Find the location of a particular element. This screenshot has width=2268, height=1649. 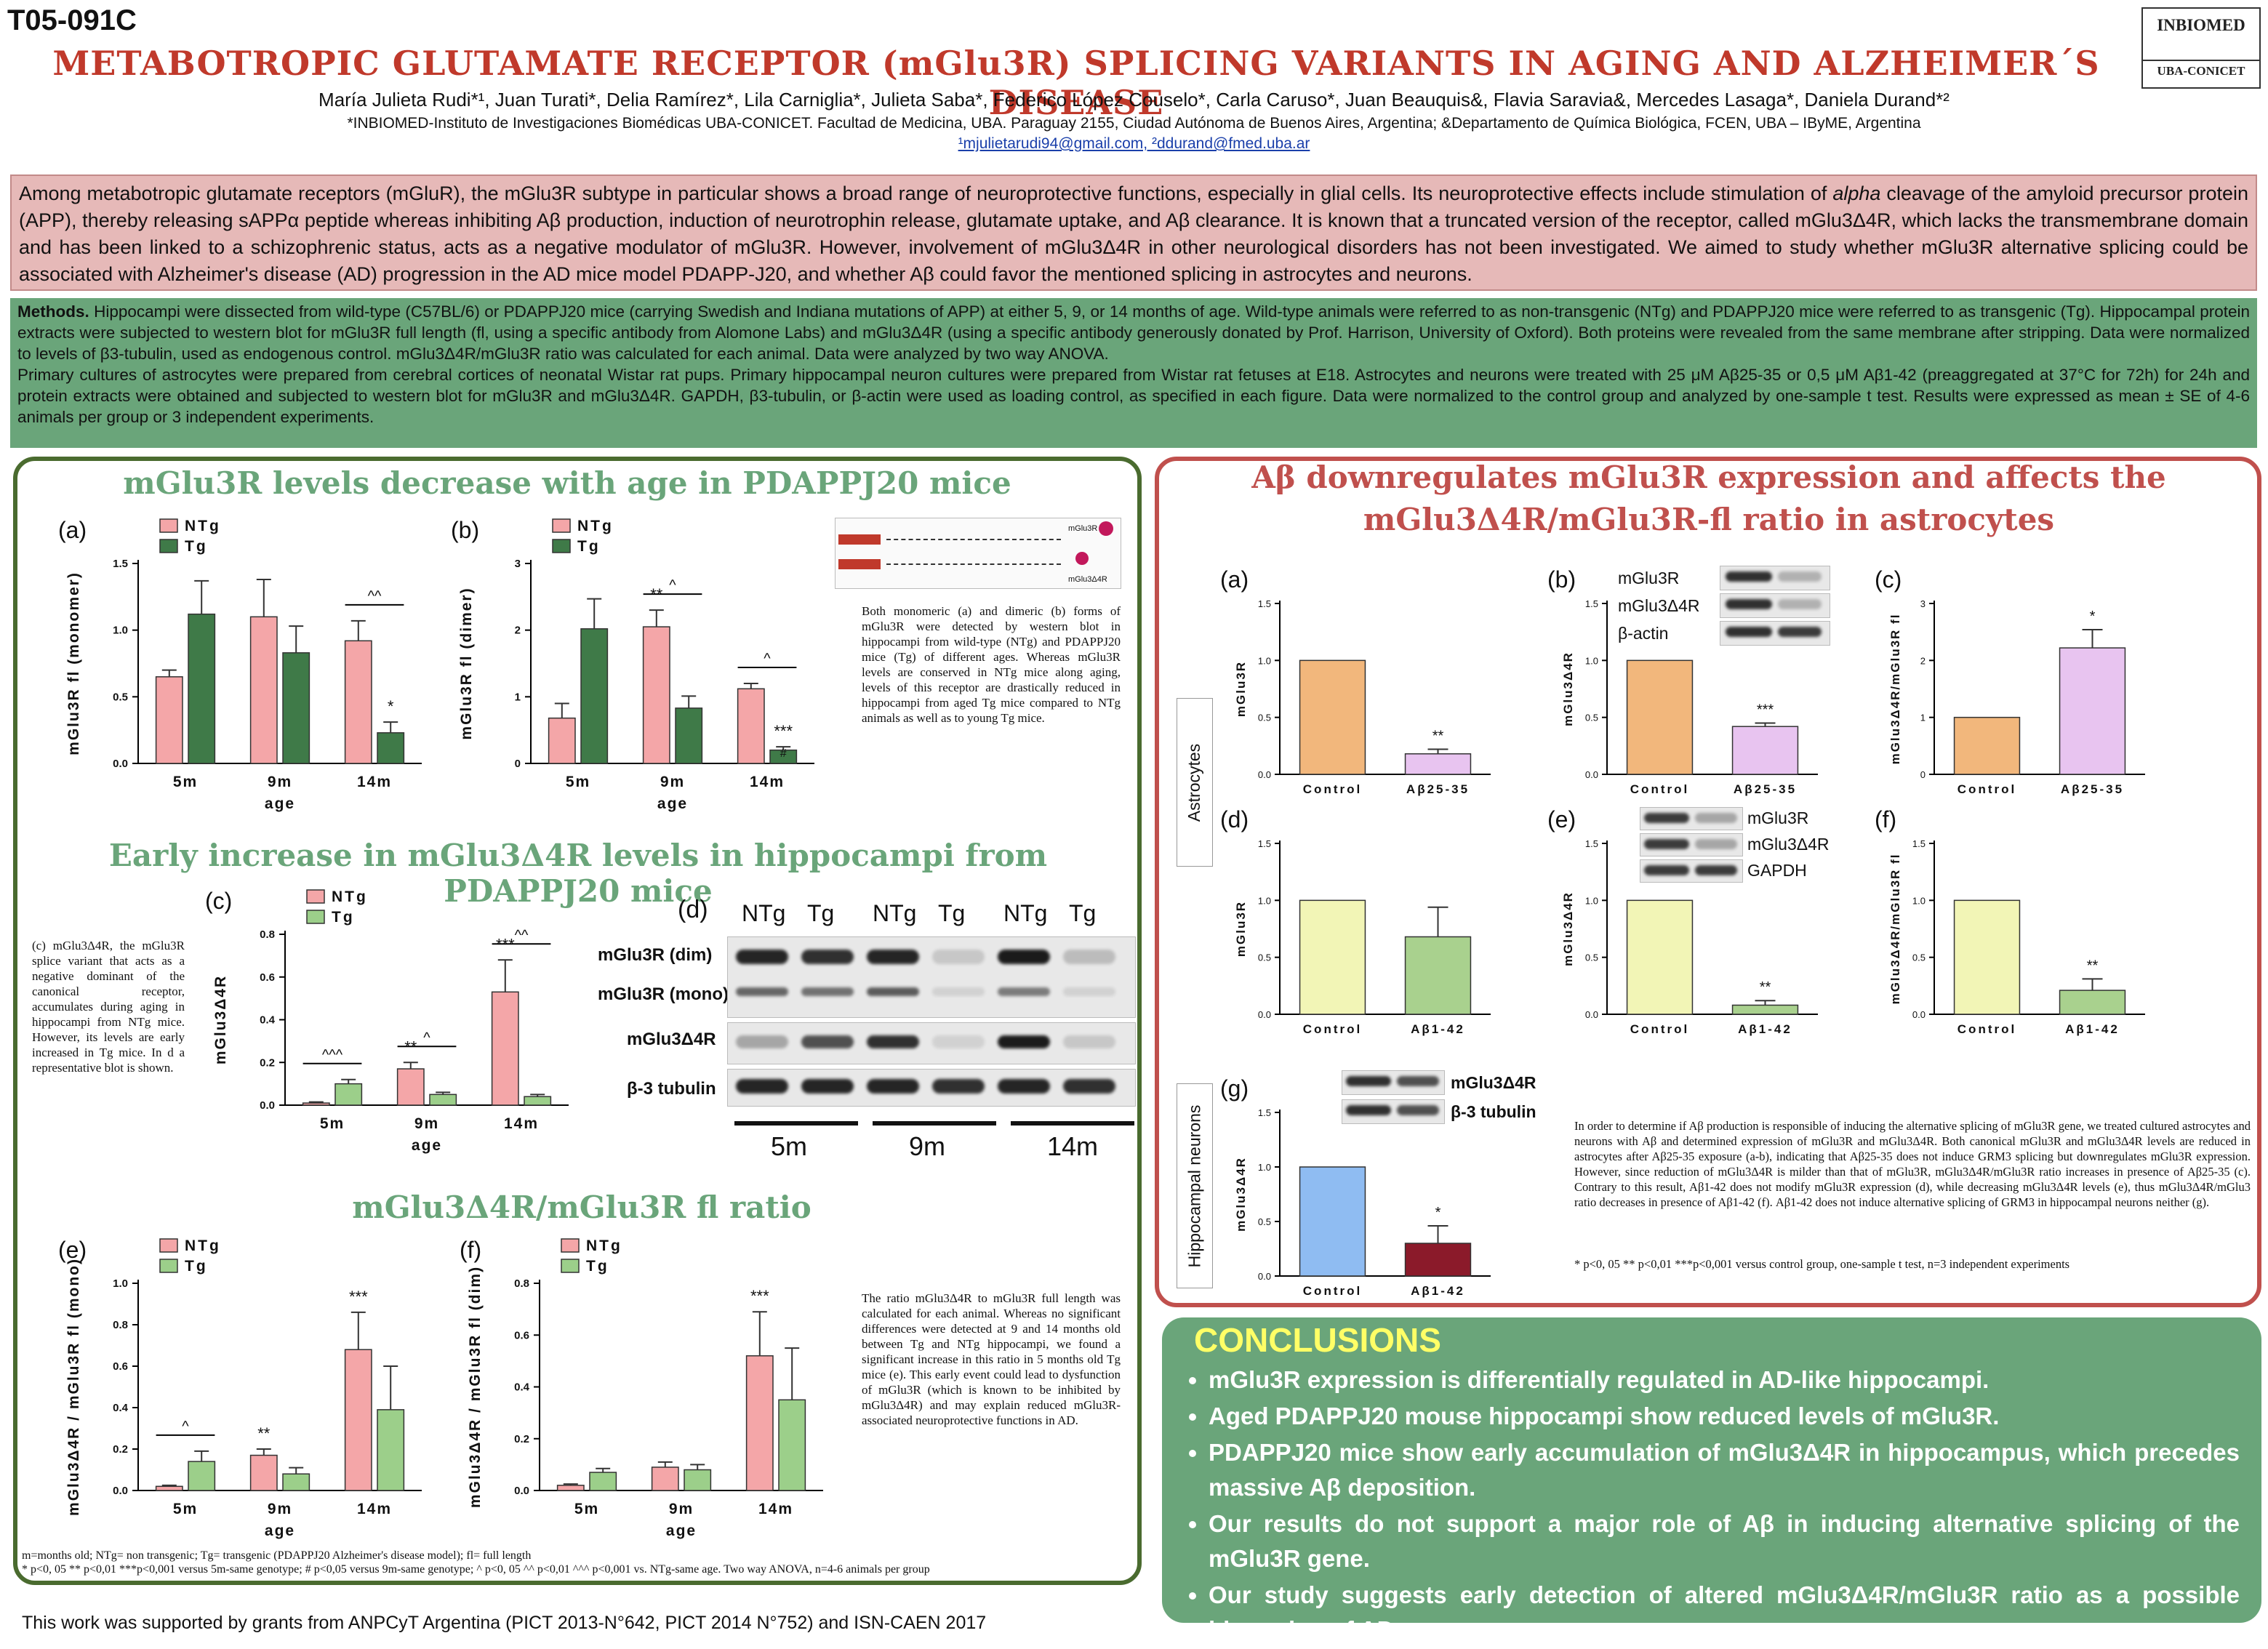

receptor-variant-icon is located at coordinates (1082, 558).